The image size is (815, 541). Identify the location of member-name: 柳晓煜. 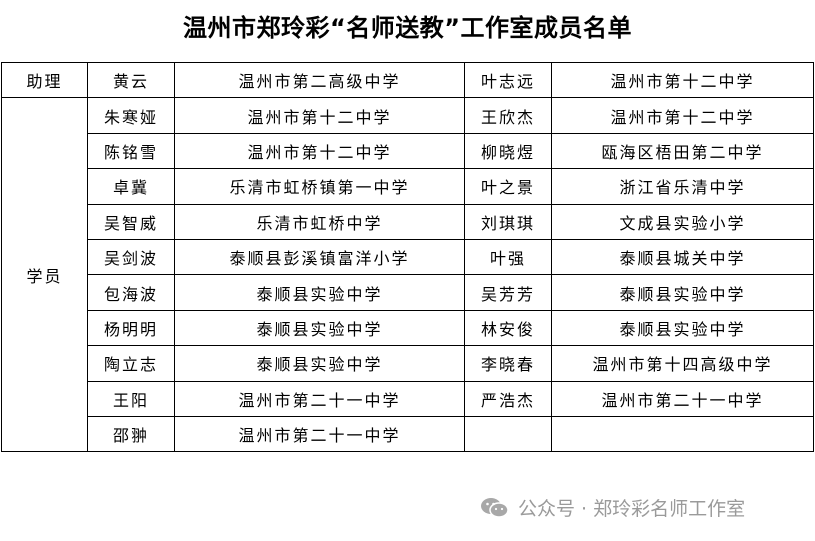
(508, 151).